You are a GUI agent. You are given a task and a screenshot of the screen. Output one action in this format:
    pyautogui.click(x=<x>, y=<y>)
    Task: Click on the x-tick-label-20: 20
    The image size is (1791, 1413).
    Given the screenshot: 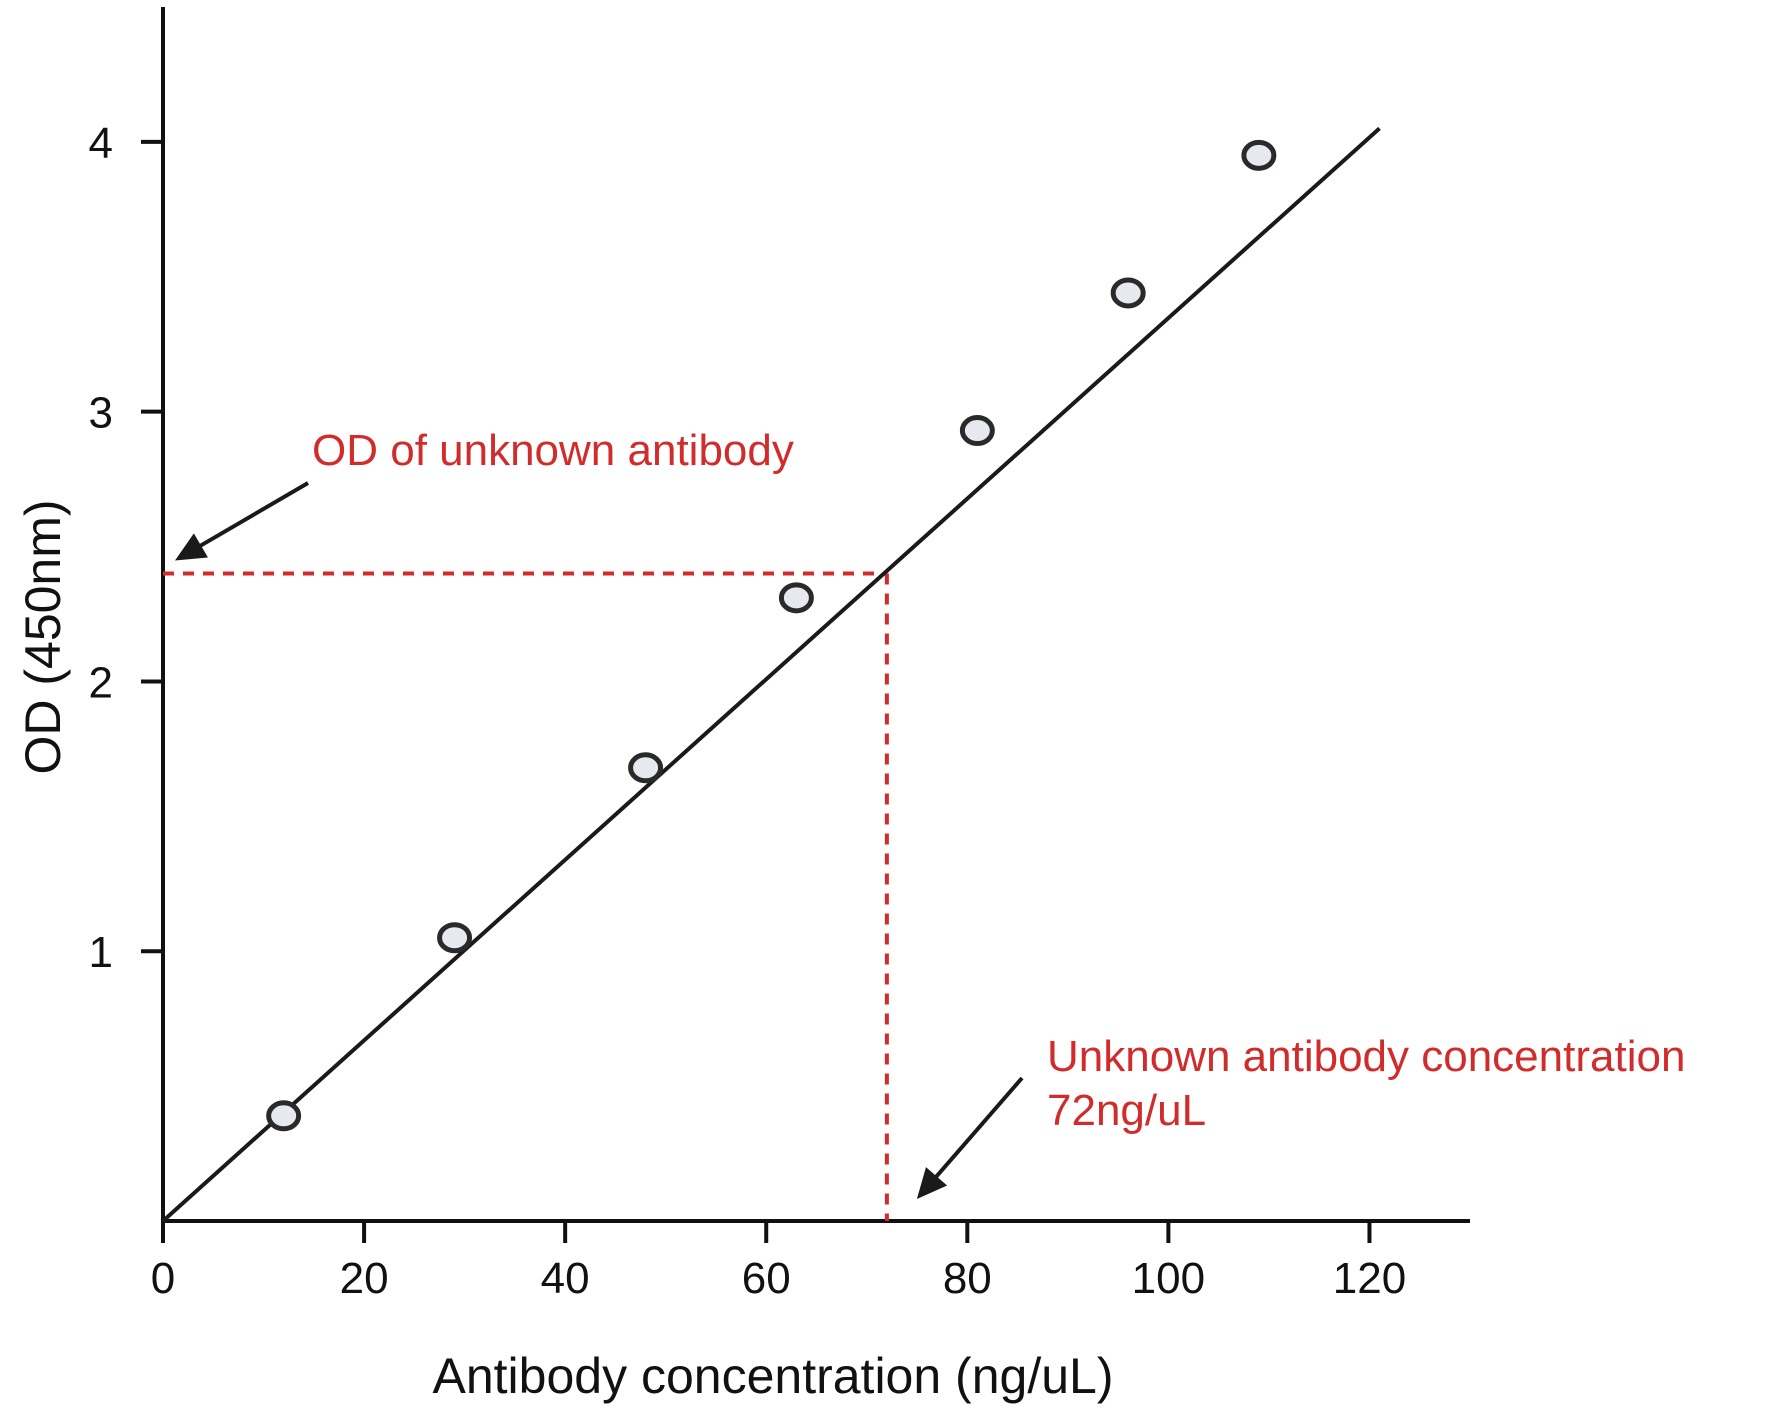 What is the action you would take?
    pyautogui.click(x=364, y=1278)
    